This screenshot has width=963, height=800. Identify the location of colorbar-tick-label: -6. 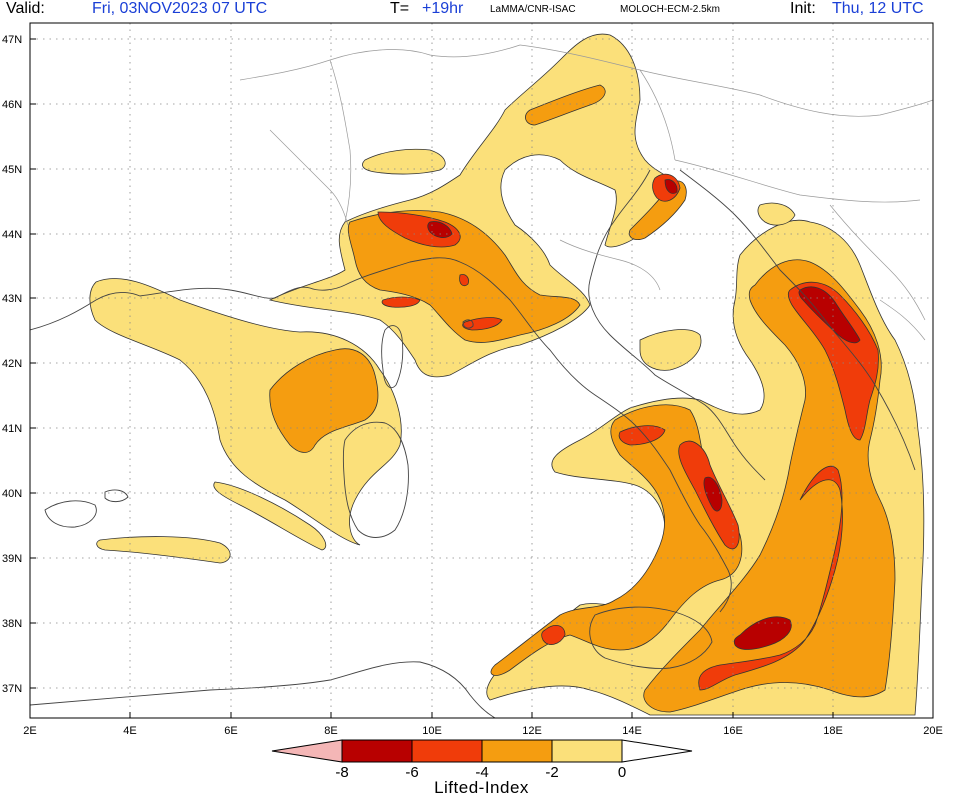
(411, 772).